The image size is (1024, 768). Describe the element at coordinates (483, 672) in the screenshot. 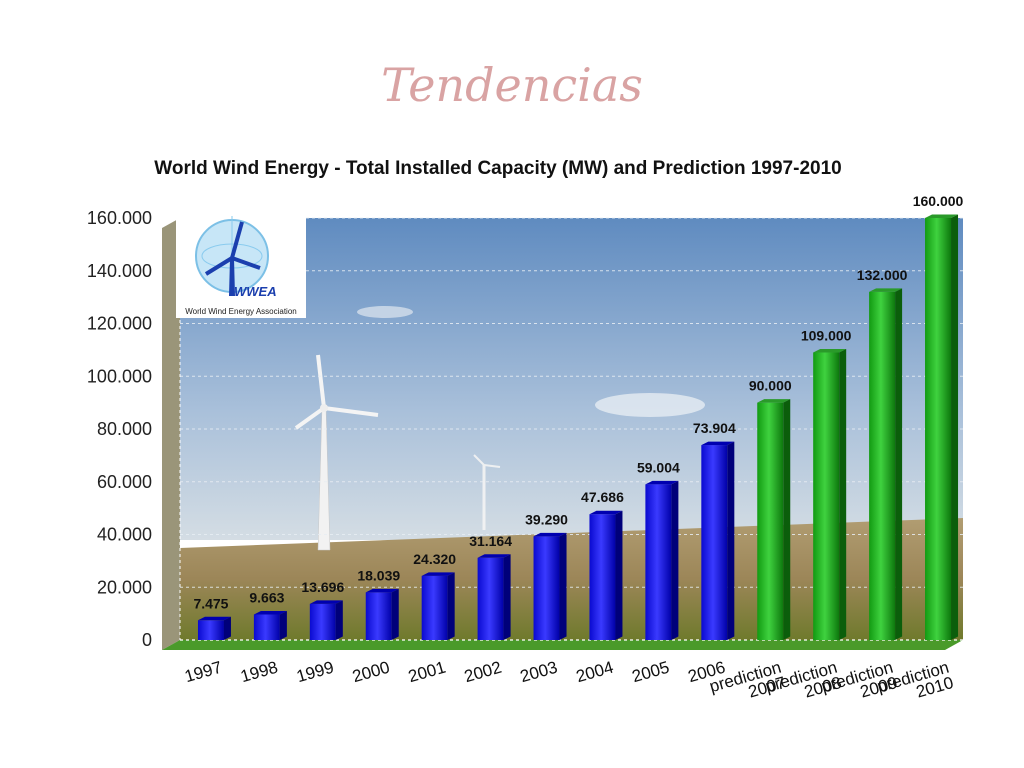

I see `category-label: 2002` at that location.